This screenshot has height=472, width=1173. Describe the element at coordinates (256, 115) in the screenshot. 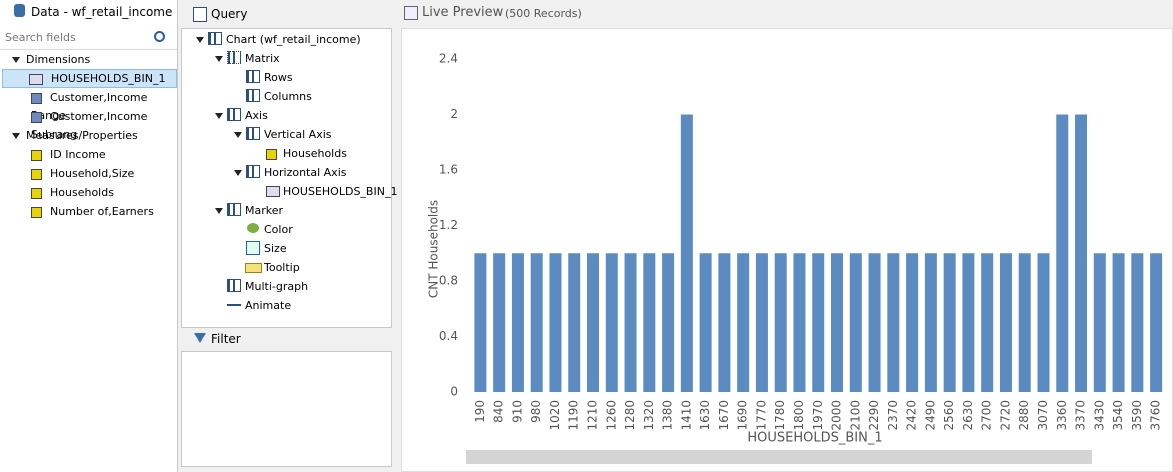

I see `tree-node: Axis` at that location.